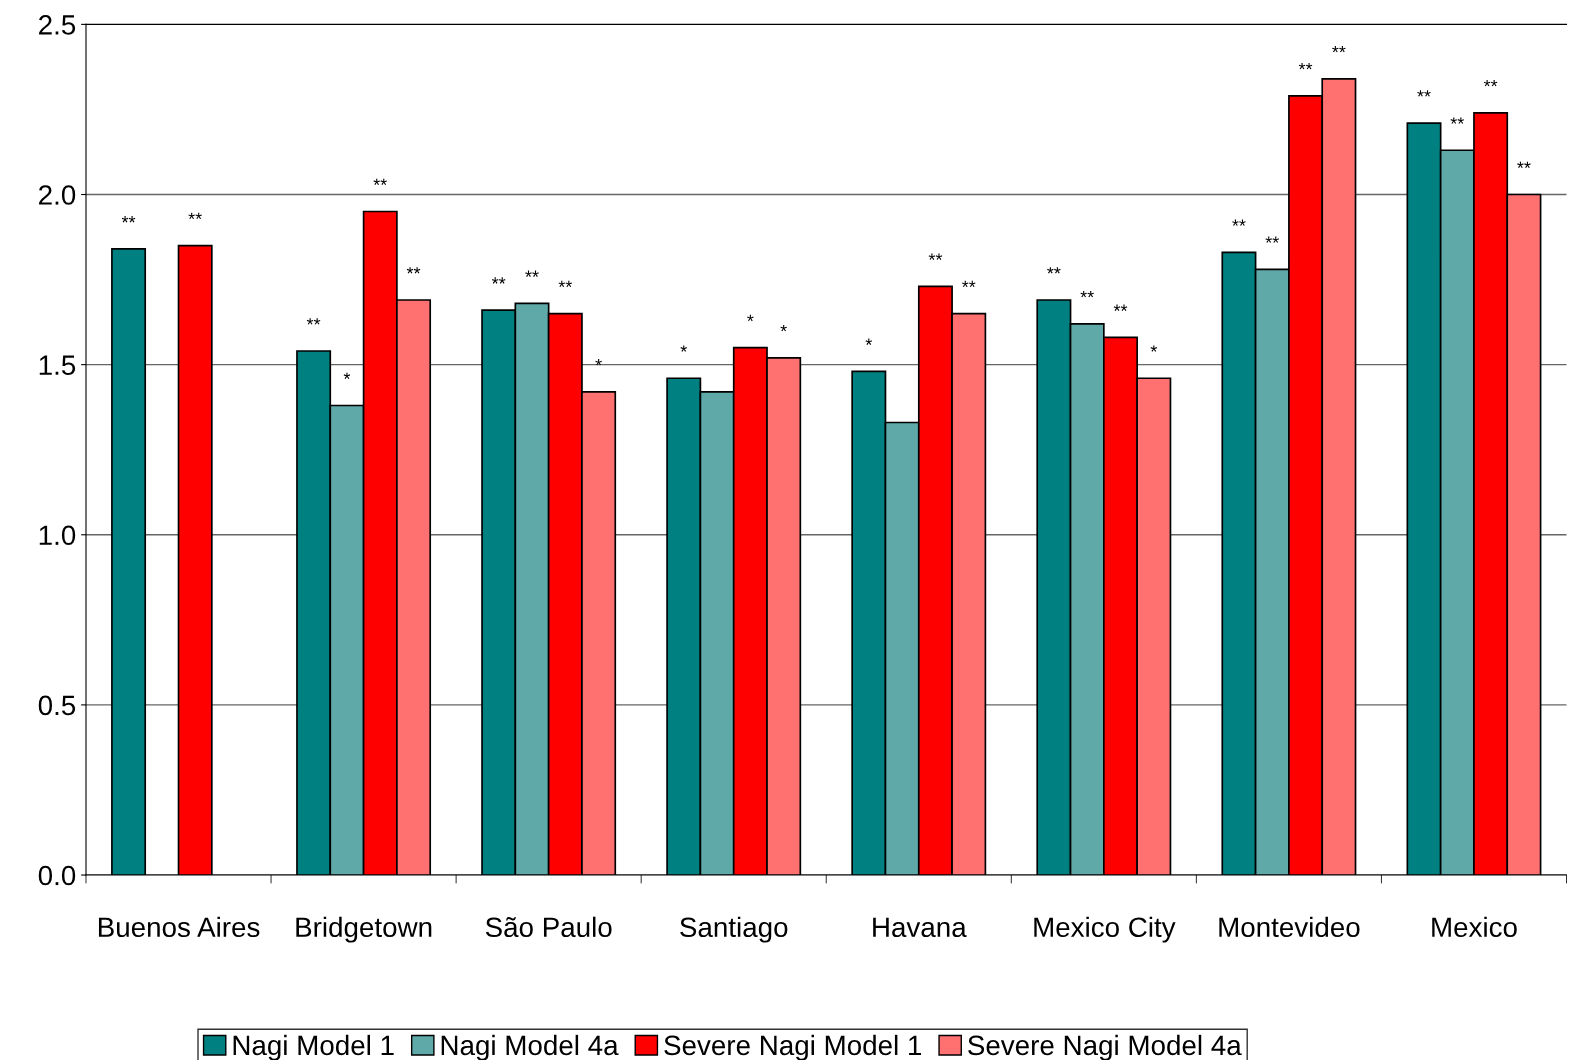  Describe the element at coordinates (920, 927) in the screenshot. I see `x-tick-label: Havana` at that location.